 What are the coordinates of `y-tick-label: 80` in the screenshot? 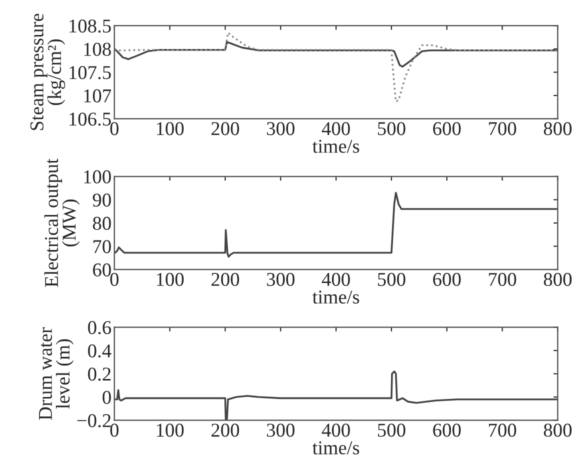 It's located at (101, 223).